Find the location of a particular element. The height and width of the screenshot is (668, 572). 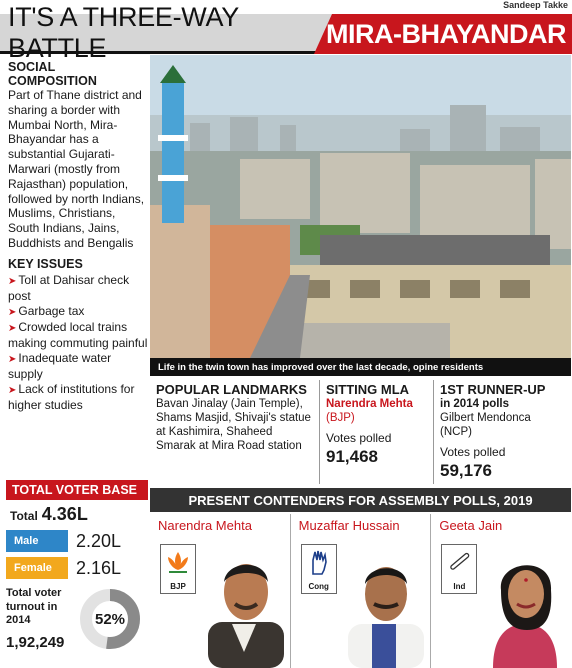

donut-chart is located at coordinates (110, 619).